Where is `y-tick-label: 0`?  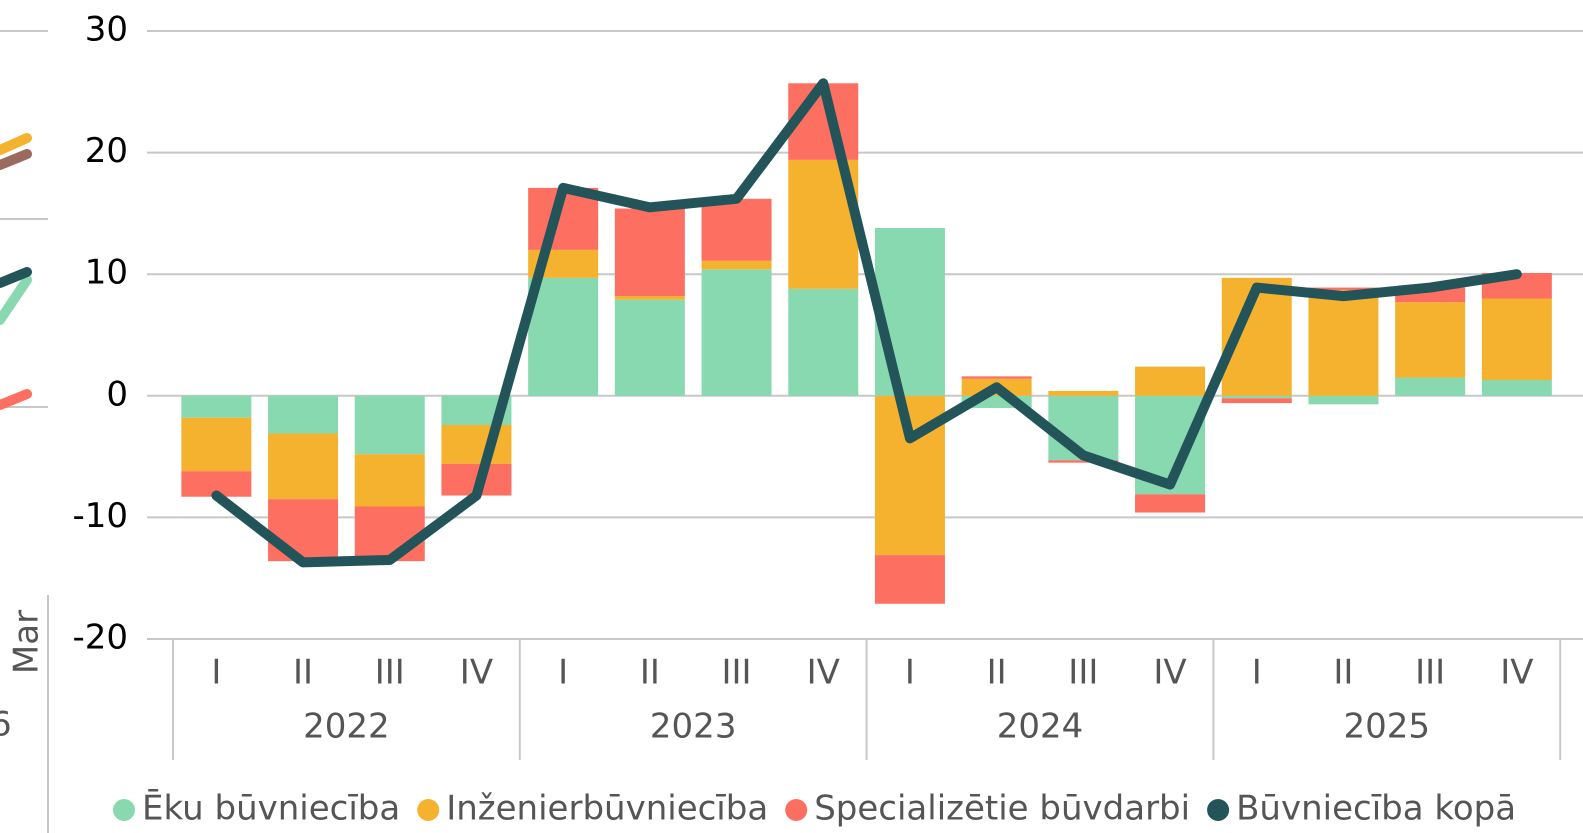
y-tick-label: 0 is located at coordinates (117, 394).